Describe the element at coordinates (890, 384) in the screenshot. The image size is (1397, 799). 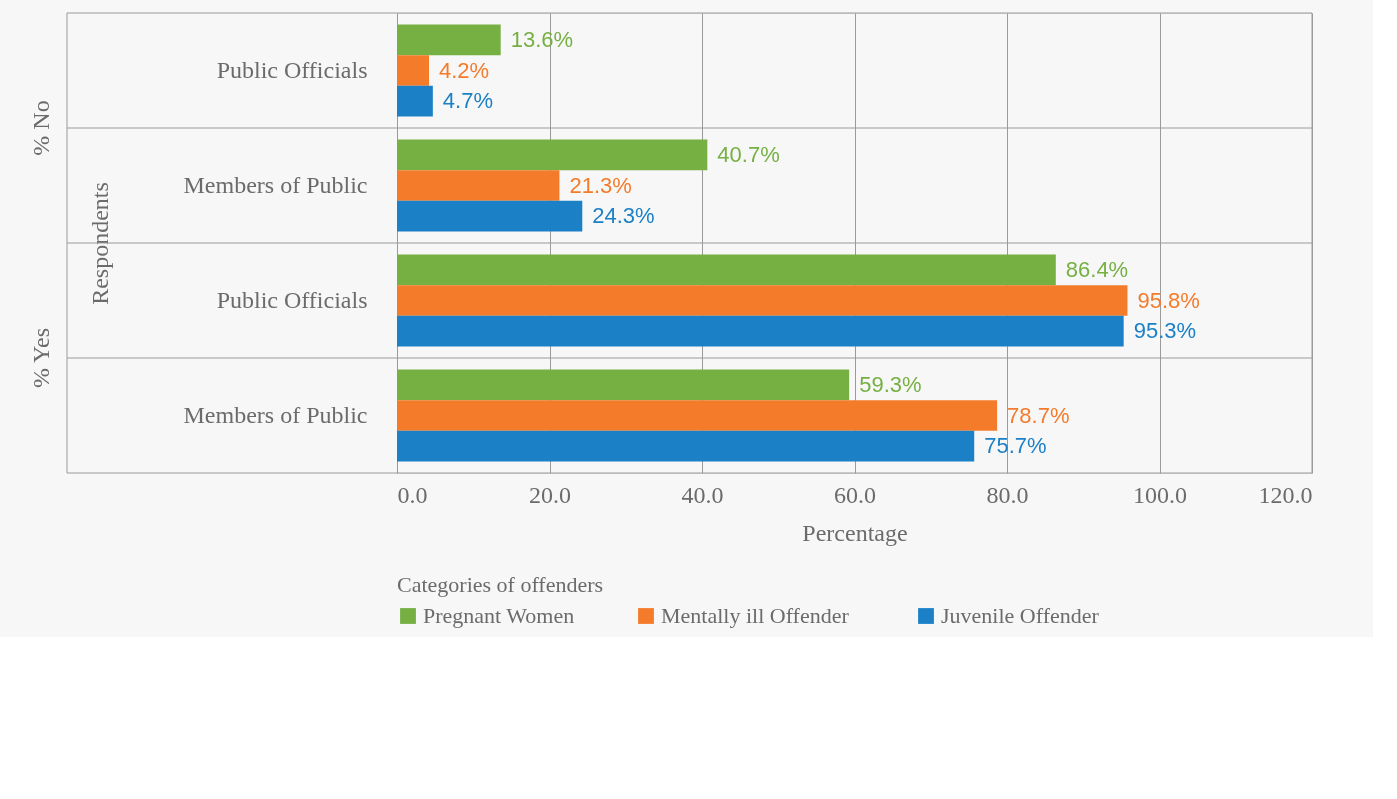
I see `data-label: 59.3%` at that location.